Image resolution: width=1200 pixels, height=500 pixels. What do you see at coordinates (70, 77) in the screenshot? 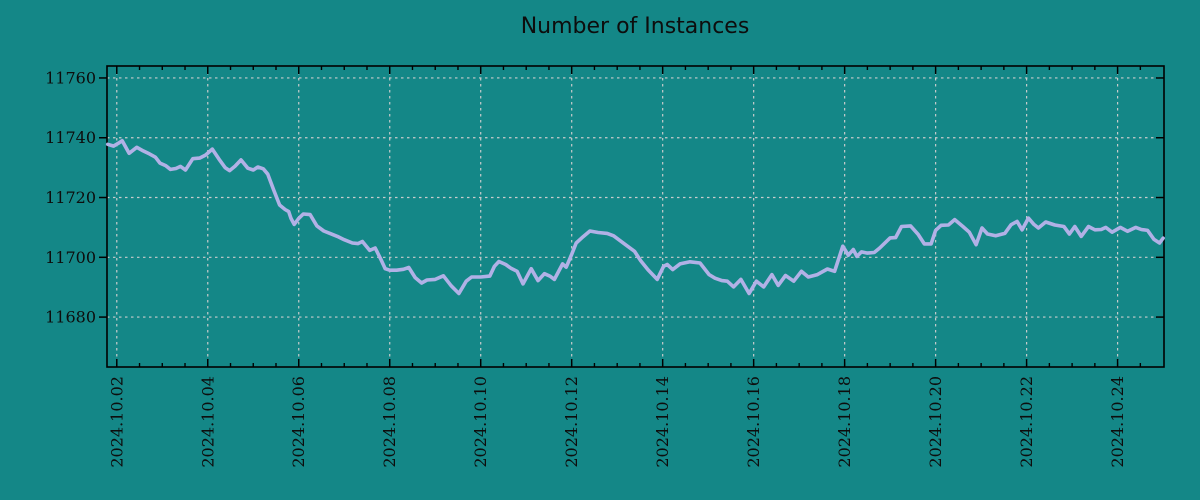
I see `y-tick-label: 11760` at bounding box center [70, 77].